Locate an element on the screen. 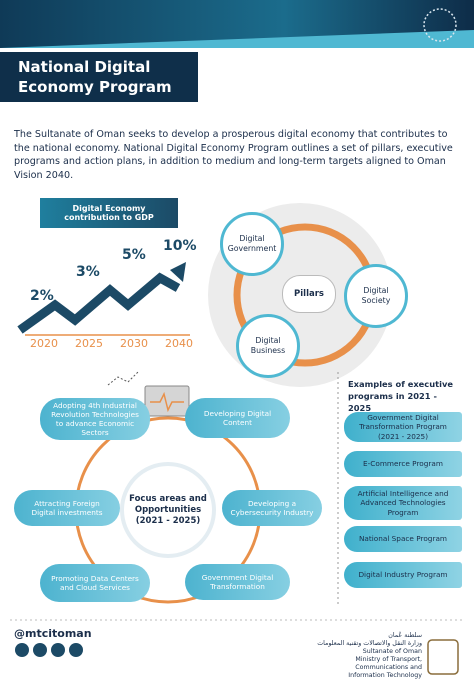  title-box: National Digital Economy Program is located at coordinates (99, 77).